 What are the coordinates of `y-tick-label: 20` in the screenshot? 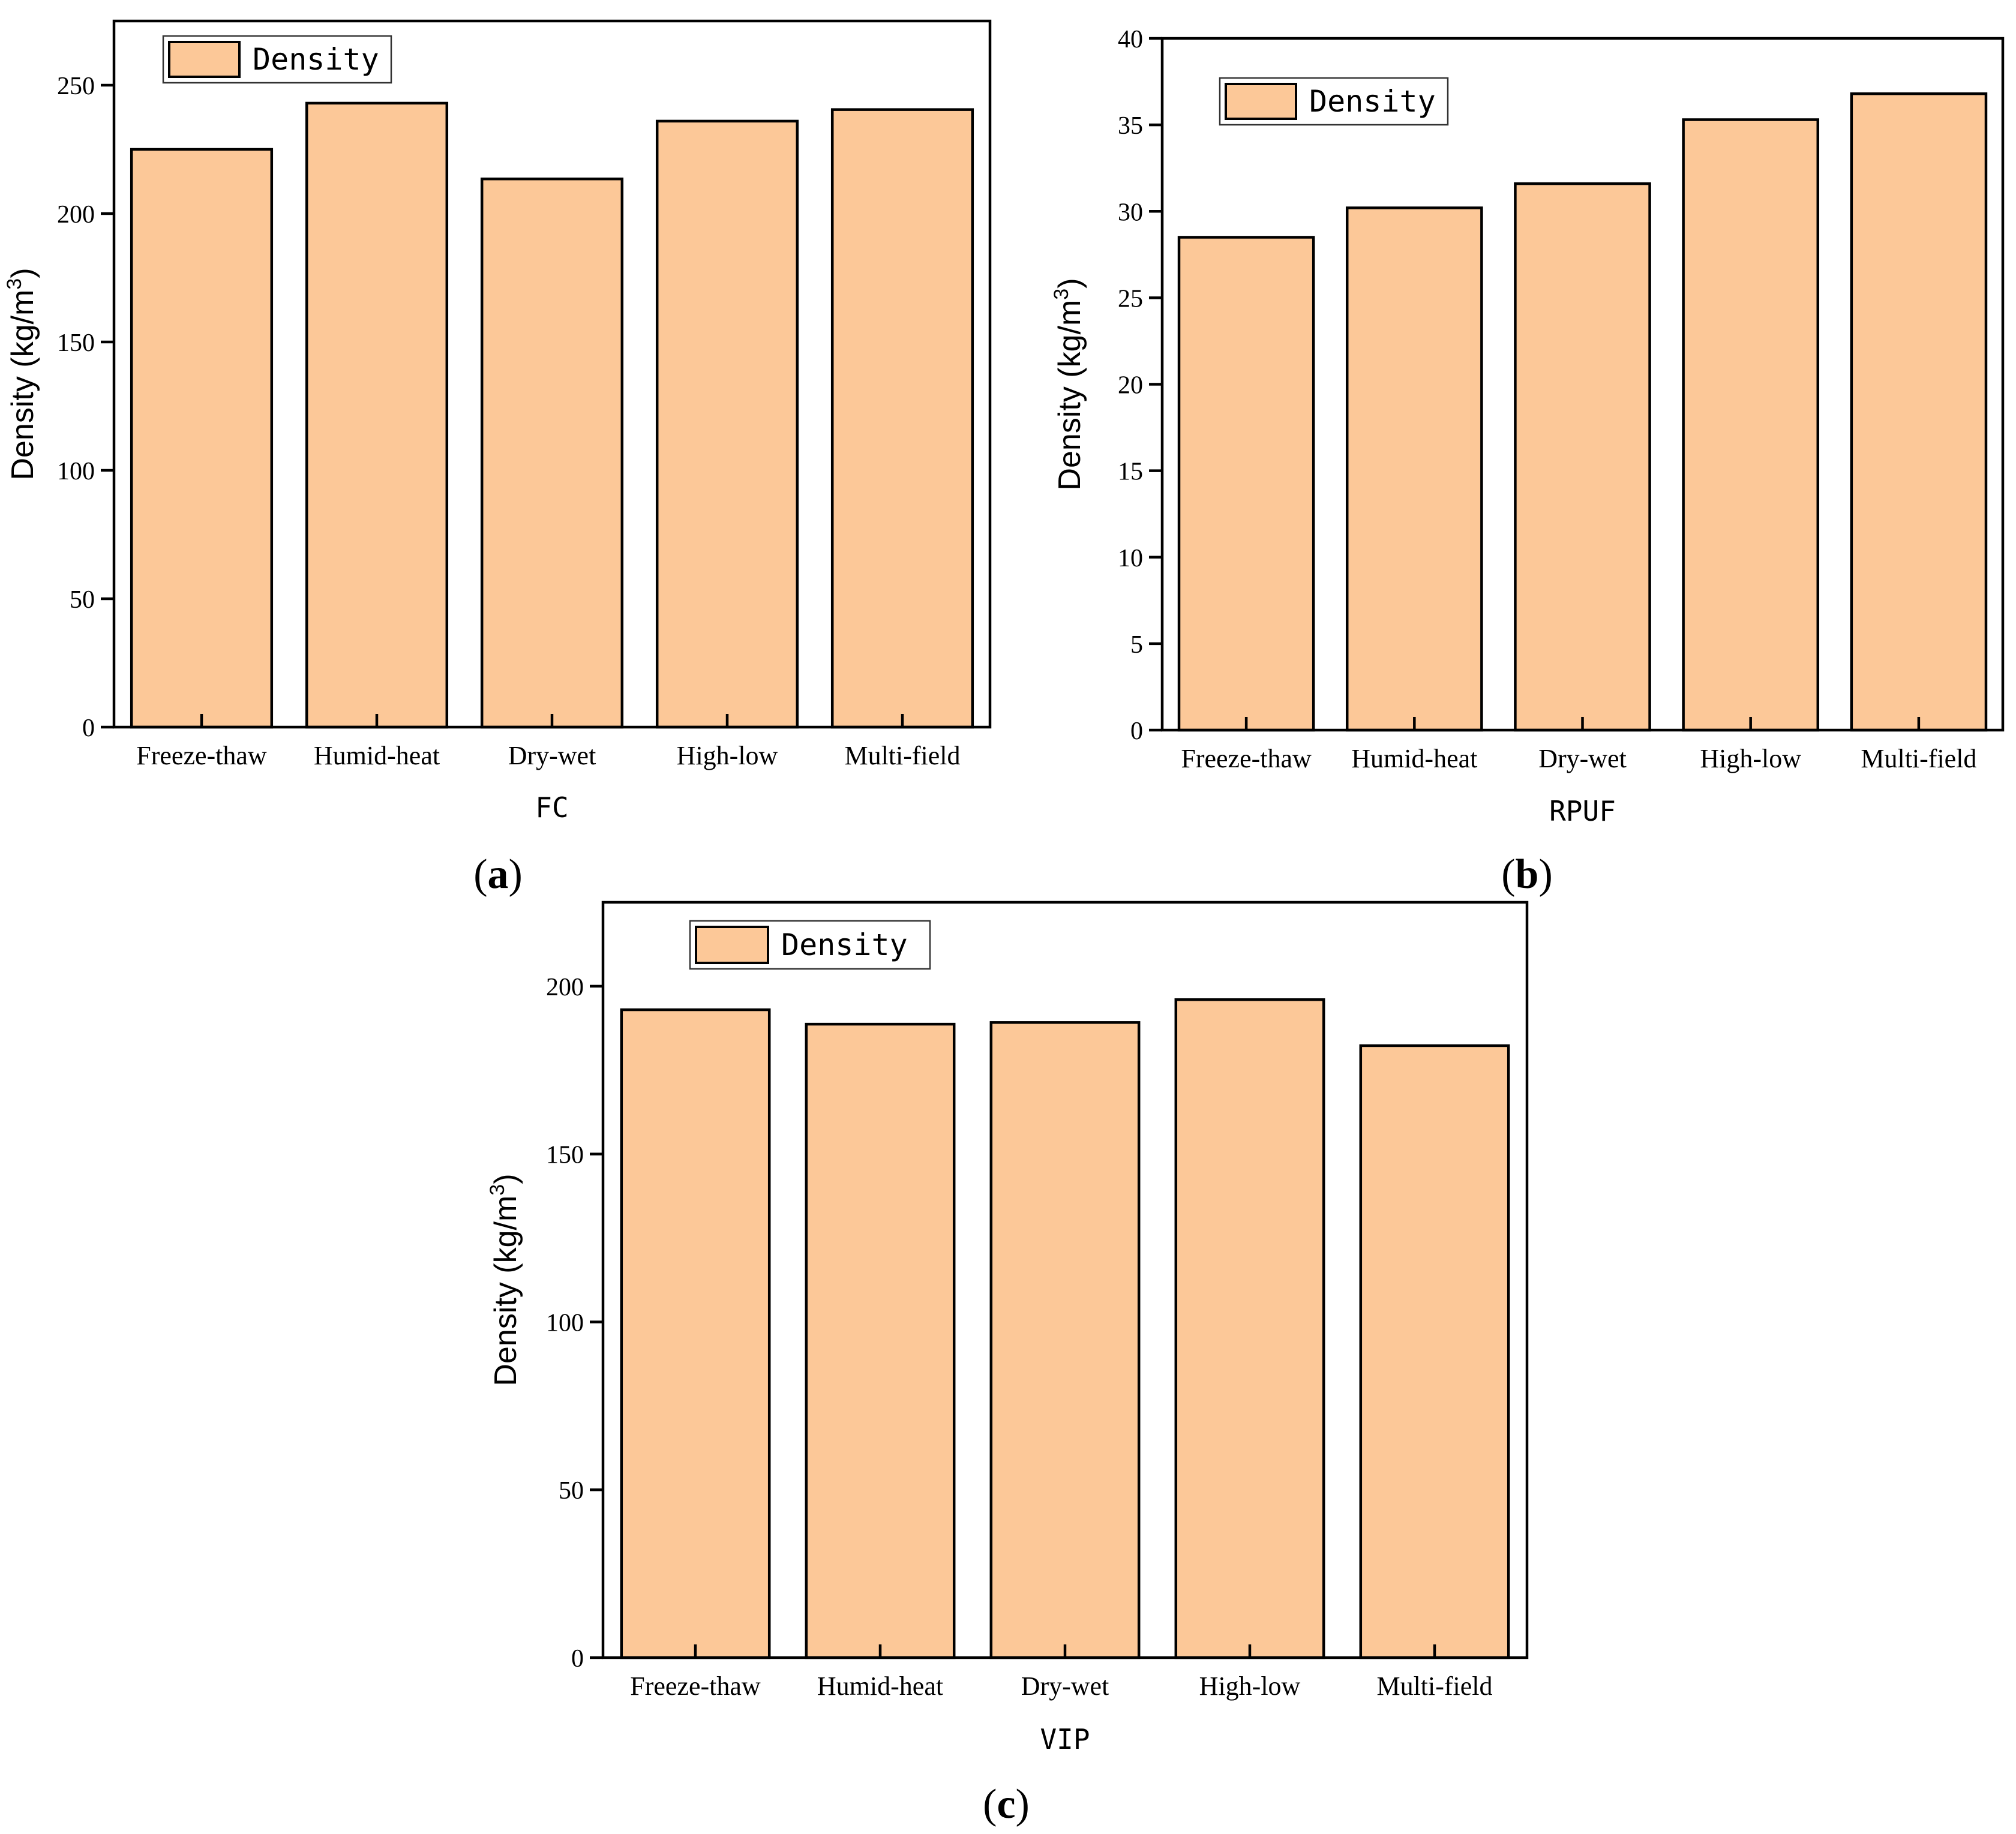 It's located at (1130, 386).